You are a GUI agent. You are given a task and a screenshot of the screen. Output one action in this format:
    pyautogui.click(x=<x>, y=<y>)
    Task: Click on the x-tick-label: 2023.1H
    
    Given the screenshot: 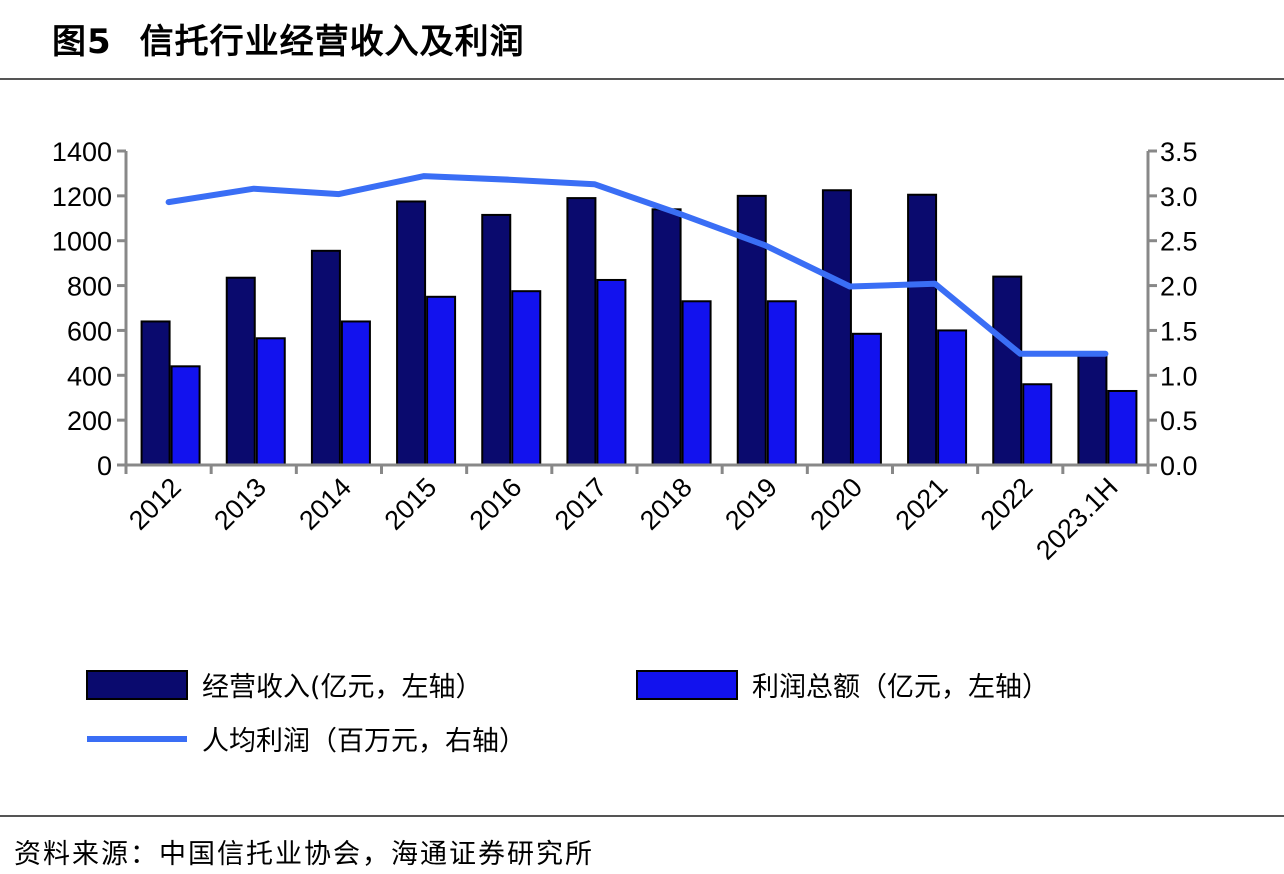 What is the action you would take?
    pyautogui.click(x=1076, y=518)
    